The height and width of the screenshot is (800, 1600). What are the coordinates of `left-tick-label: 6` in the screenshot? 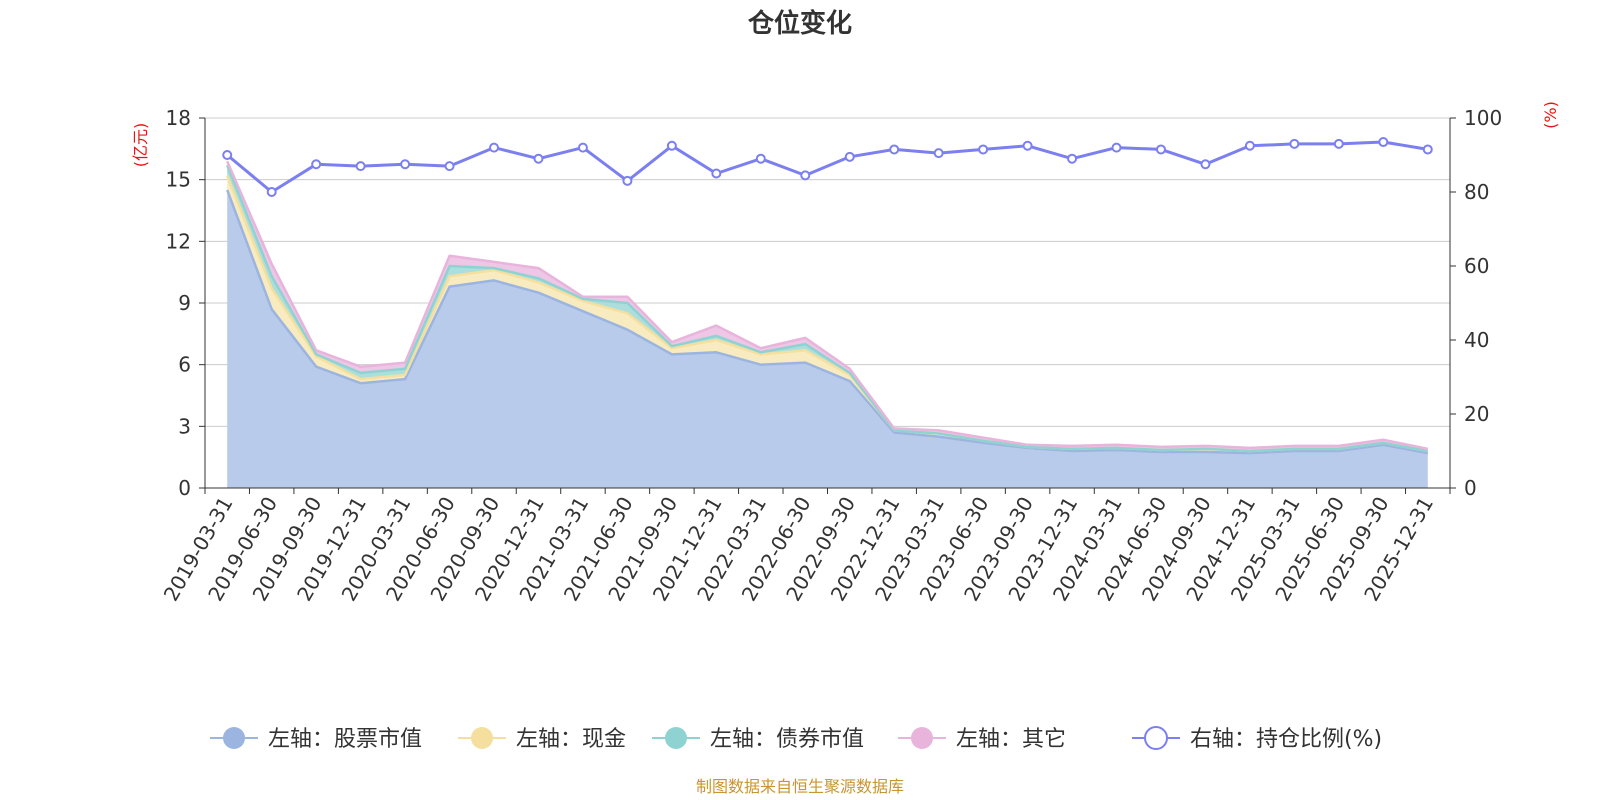 It's located at (184, 365).